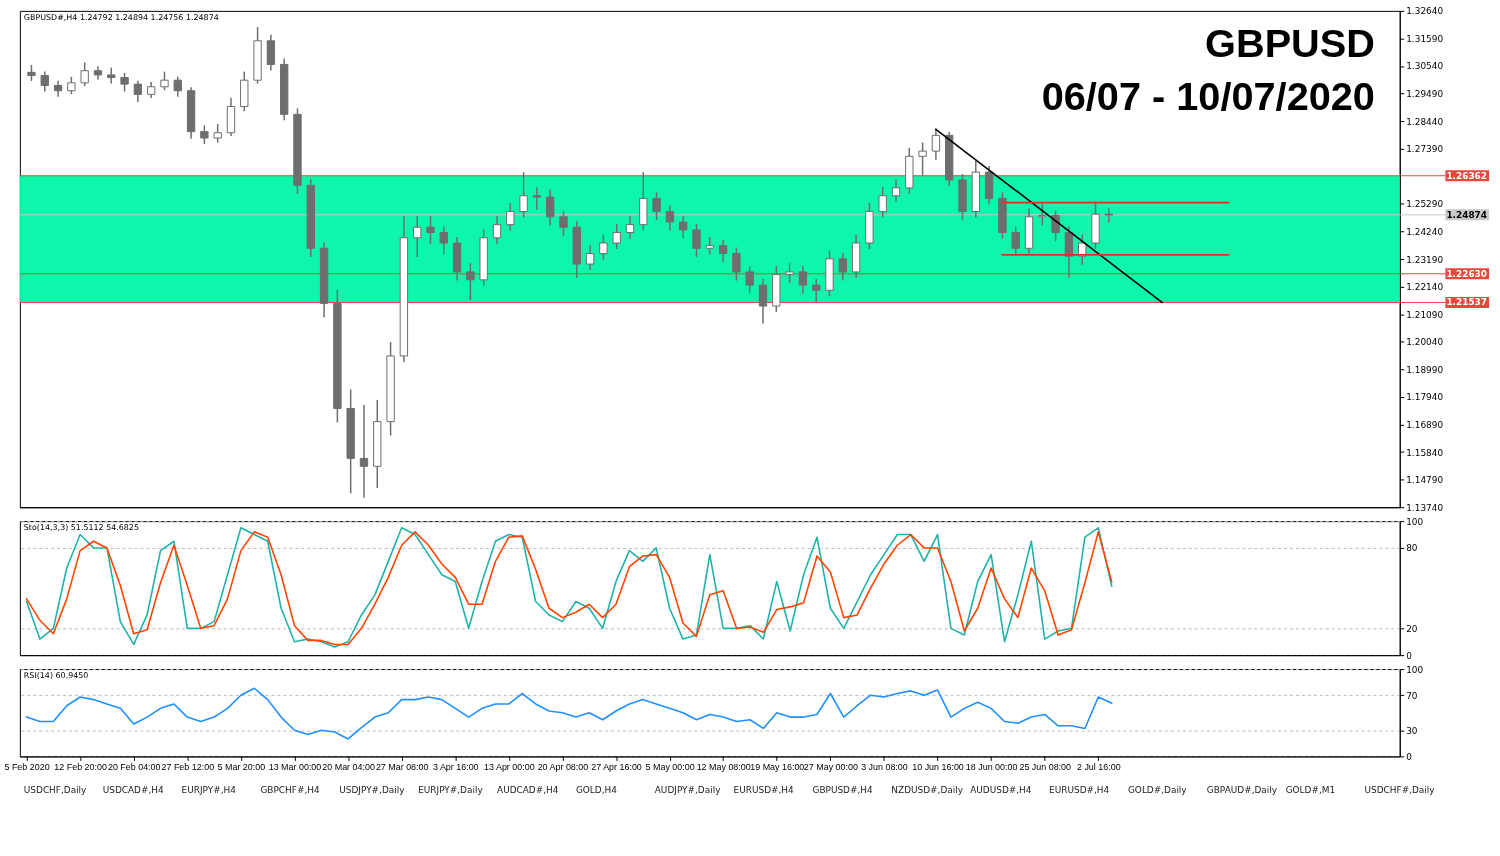  What do you see at coordinates (1425, 259) in the screenshot?
I see `y-tick-label: 1.23190` at bounding box center [1425, 259].